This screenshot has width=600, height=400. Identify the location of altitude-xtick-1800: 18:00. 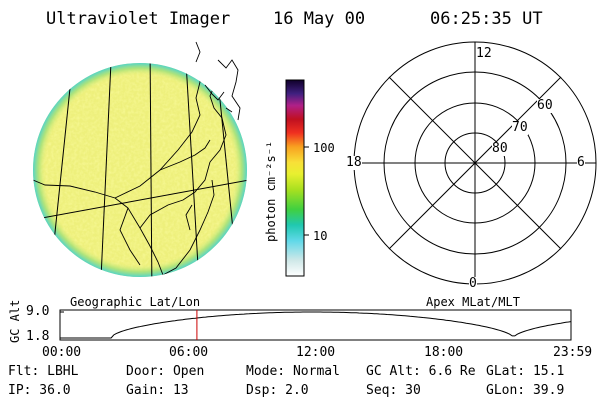
(444, 352).